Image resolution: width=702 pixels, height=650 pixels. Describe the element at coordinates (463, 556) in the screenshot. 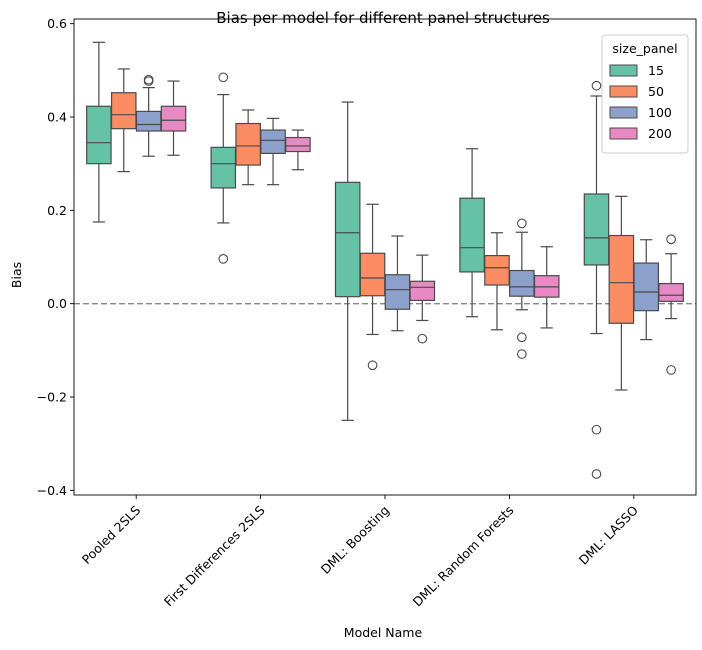

I see `x-tick-label: DML: Random Forests` at that location.